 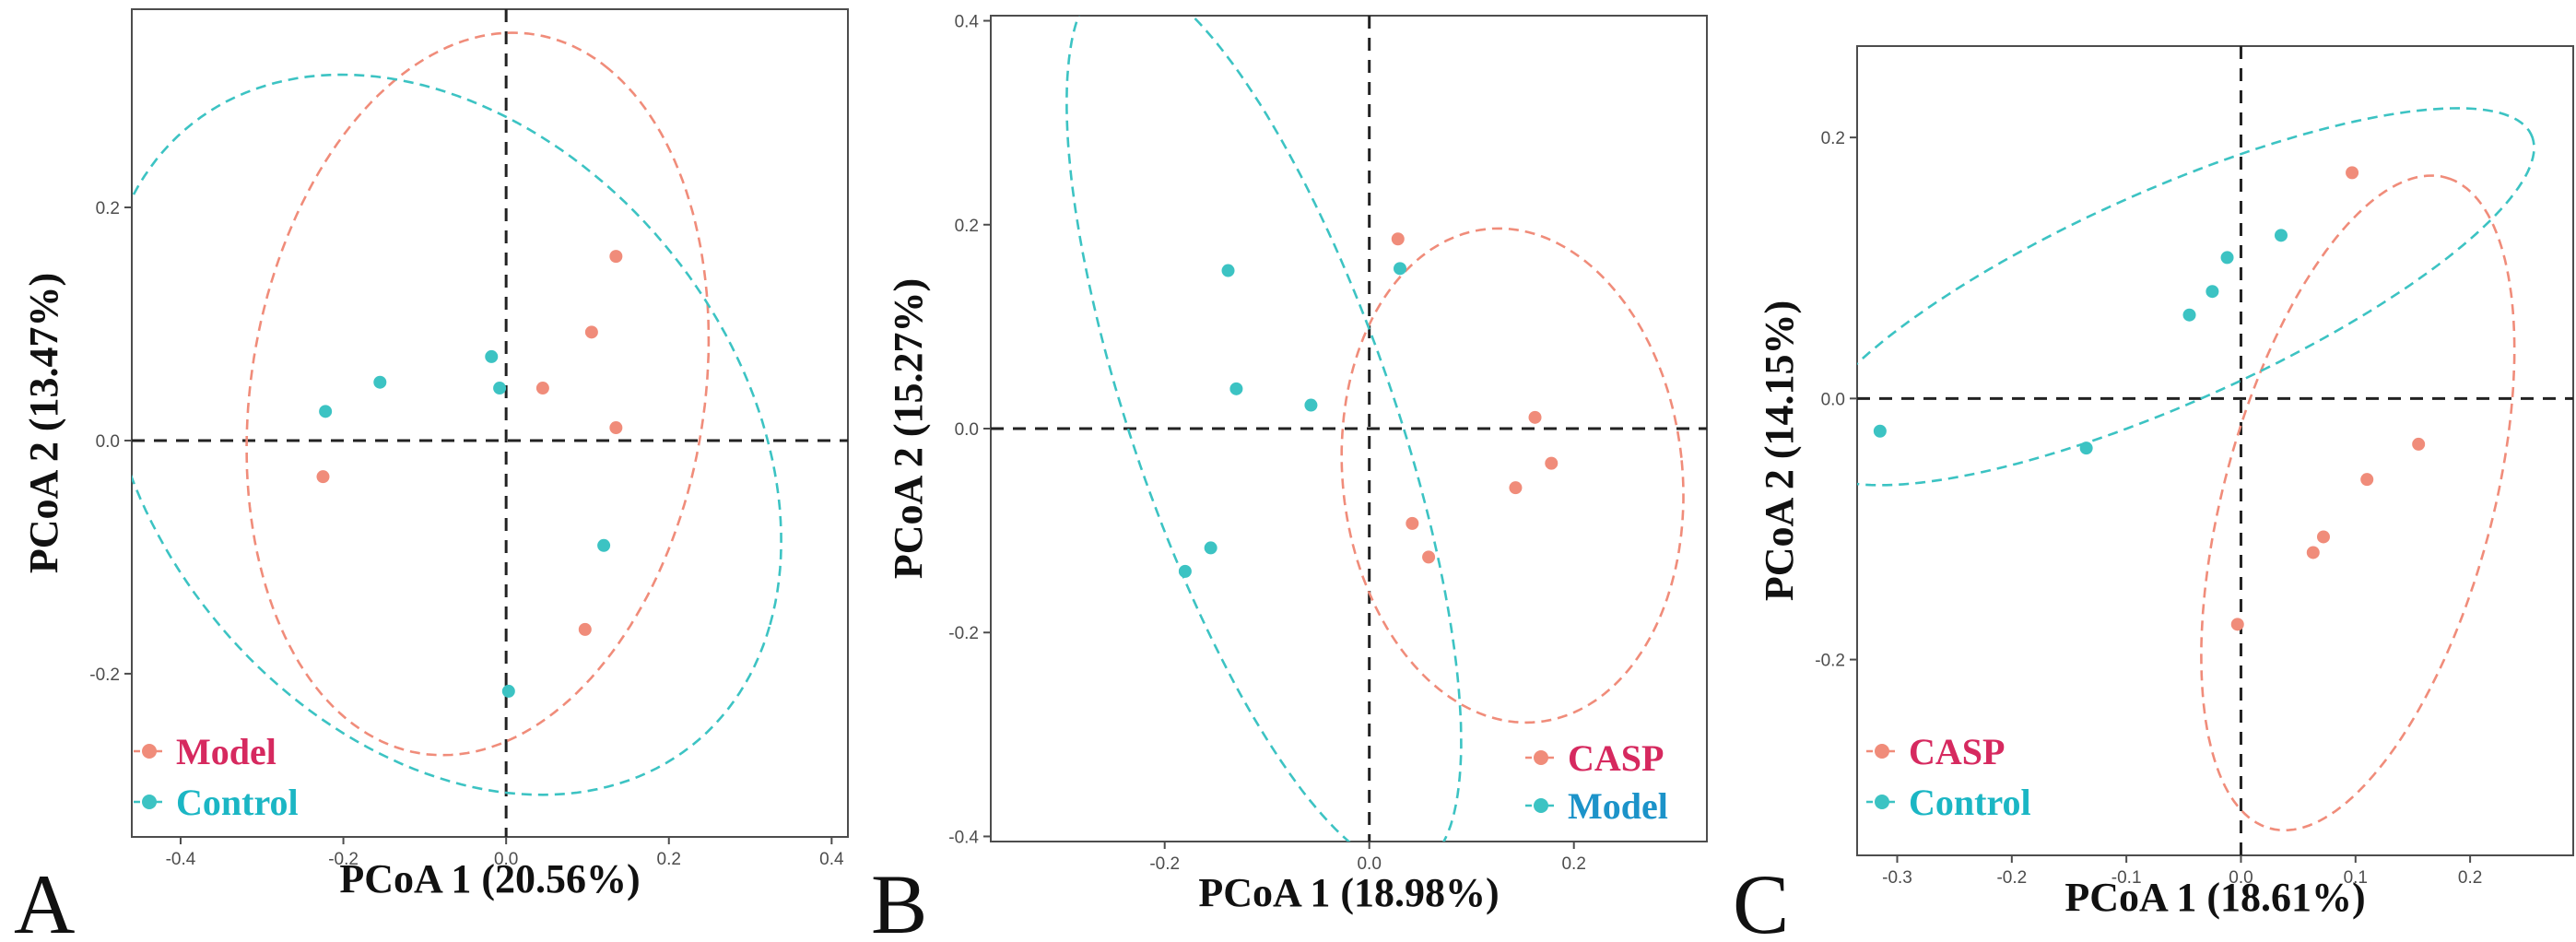 What do you see at coordinates (1897, 878) in the screenshot?
I see `x-tick-label: -0.3` at bounding box center [1897, 878].